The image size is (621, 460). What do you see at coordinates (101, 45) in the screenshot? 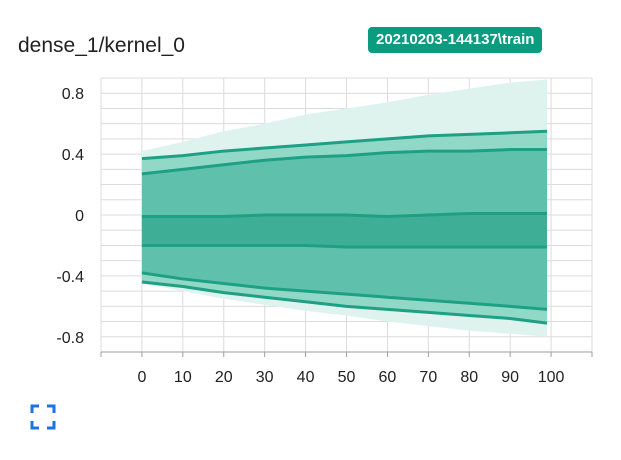
I see `chart-title: dense_1/kernel_0` at bounding box center [101, 45].